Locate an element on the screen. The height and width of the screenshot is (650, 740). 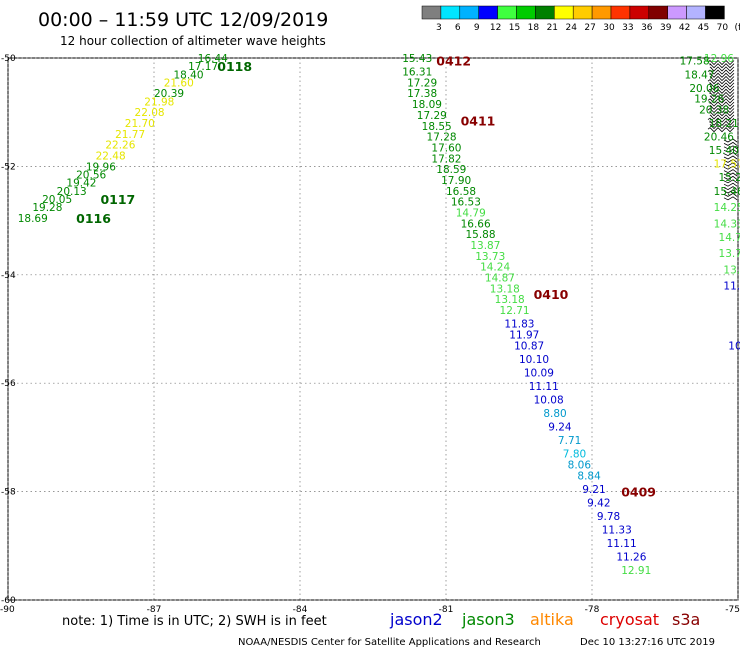
wave-height-label: 18.47 is located at coordinates (699, 75).